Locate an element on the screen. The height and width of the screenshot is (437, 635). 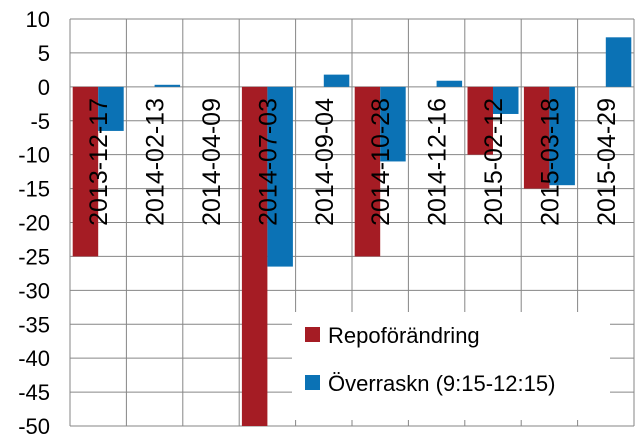
category-label: 2014-10-28 is located at coordinates (381, 162).